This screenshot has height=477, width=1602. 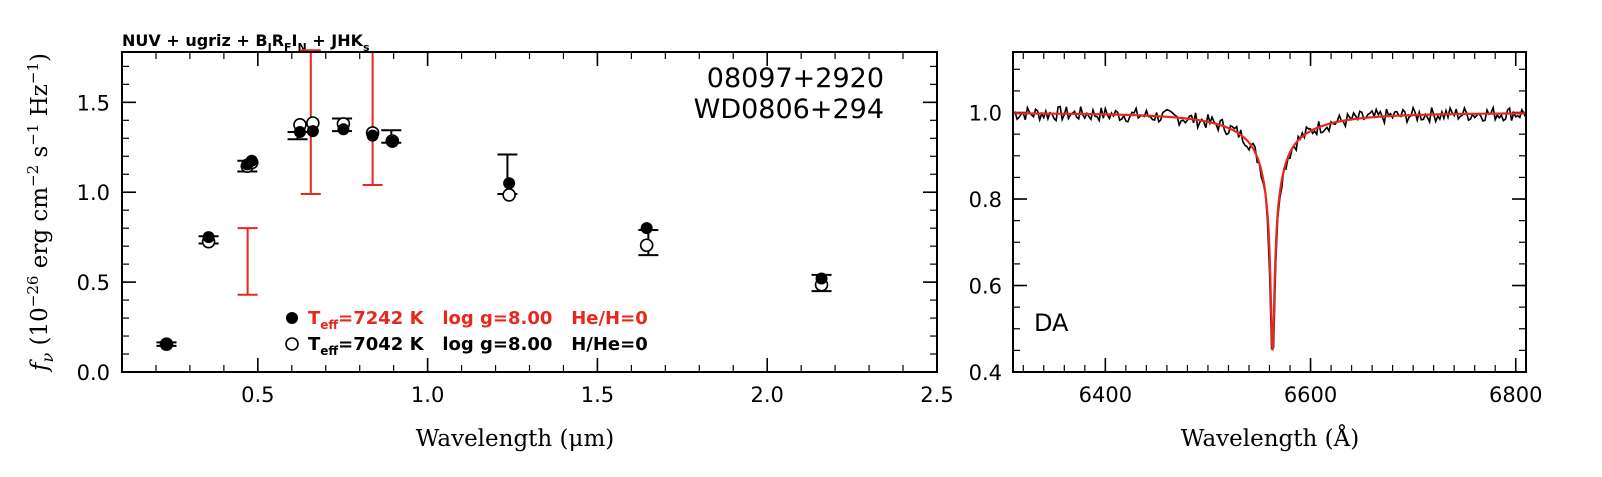 What do you see at coordinates (93, 283) in the screenshot?
I see `sed-y-tick-label: 0.5` at bounding box center [93, 283].